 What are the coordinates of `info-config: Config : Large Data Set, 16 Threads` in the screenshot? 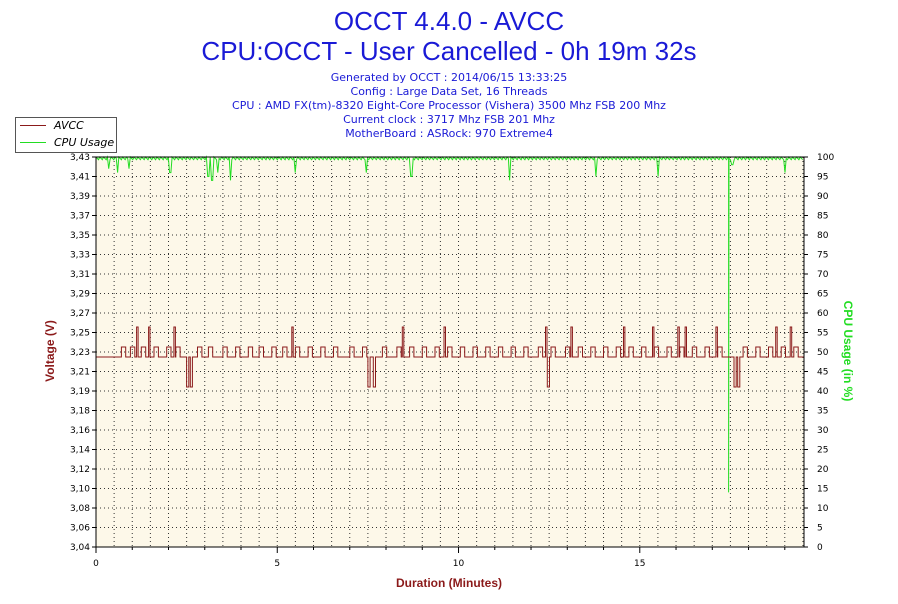 It's located at (449, 91).